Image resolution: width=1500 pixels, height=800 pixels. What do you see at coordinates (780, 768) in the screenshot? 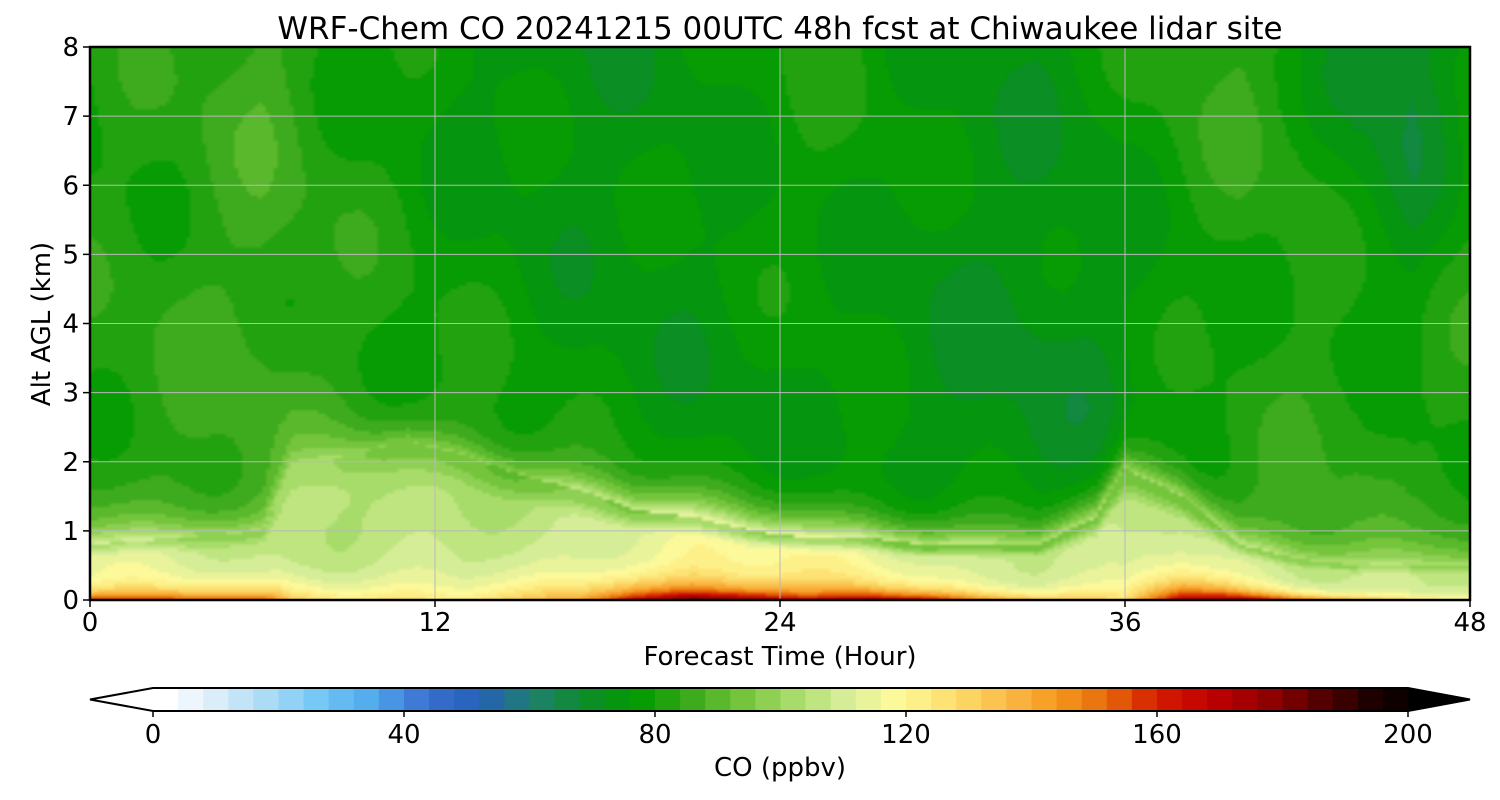
I see `colorbar-label: CO (ppbv)` at bounding box center [780, 768].